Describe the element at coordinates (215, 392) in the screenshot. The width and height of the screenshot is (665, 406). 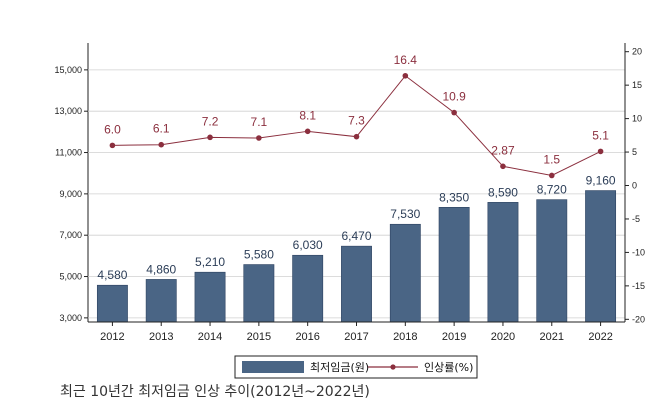
I see `chart-caption: 최근 10년간 최저임금 인상 추이(2012년~2022년)` at that location.